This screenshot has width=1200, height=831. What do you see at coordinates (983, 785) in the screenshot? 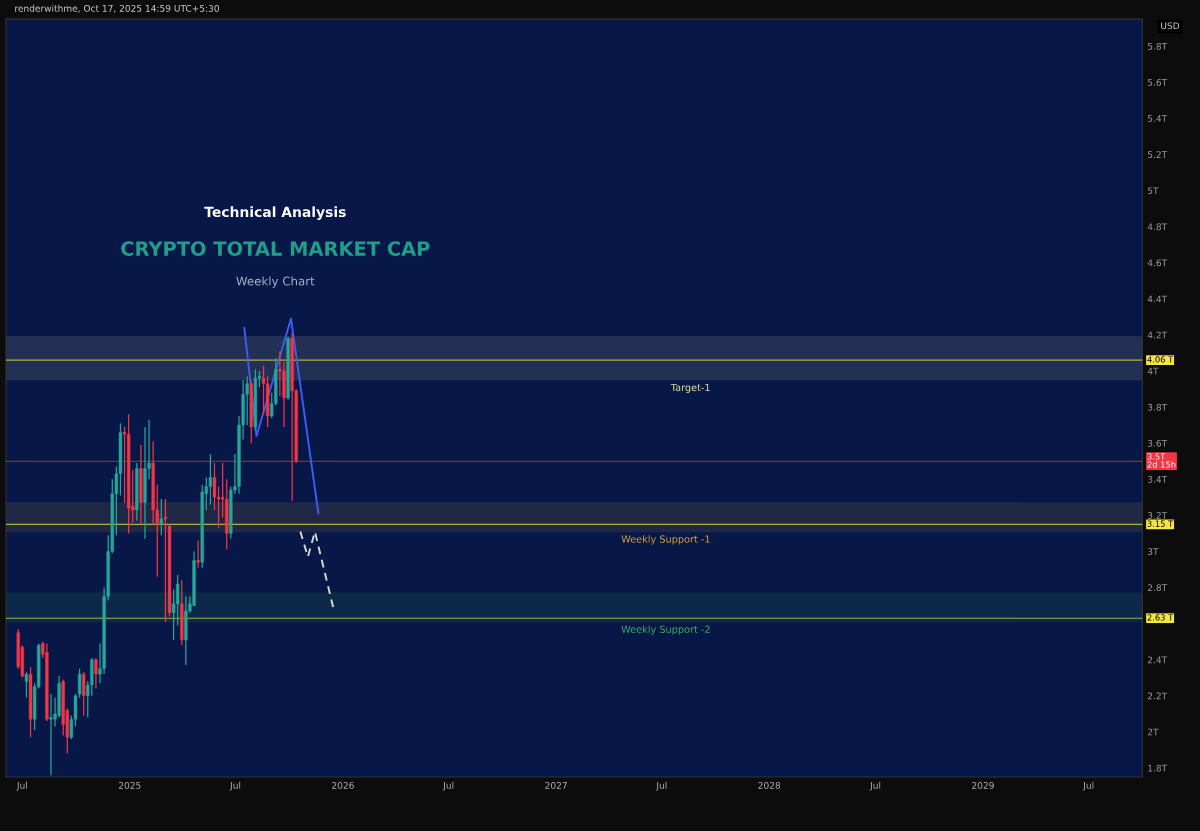
I see `x-tick-label: 2029` at bounding box center [983, 785].